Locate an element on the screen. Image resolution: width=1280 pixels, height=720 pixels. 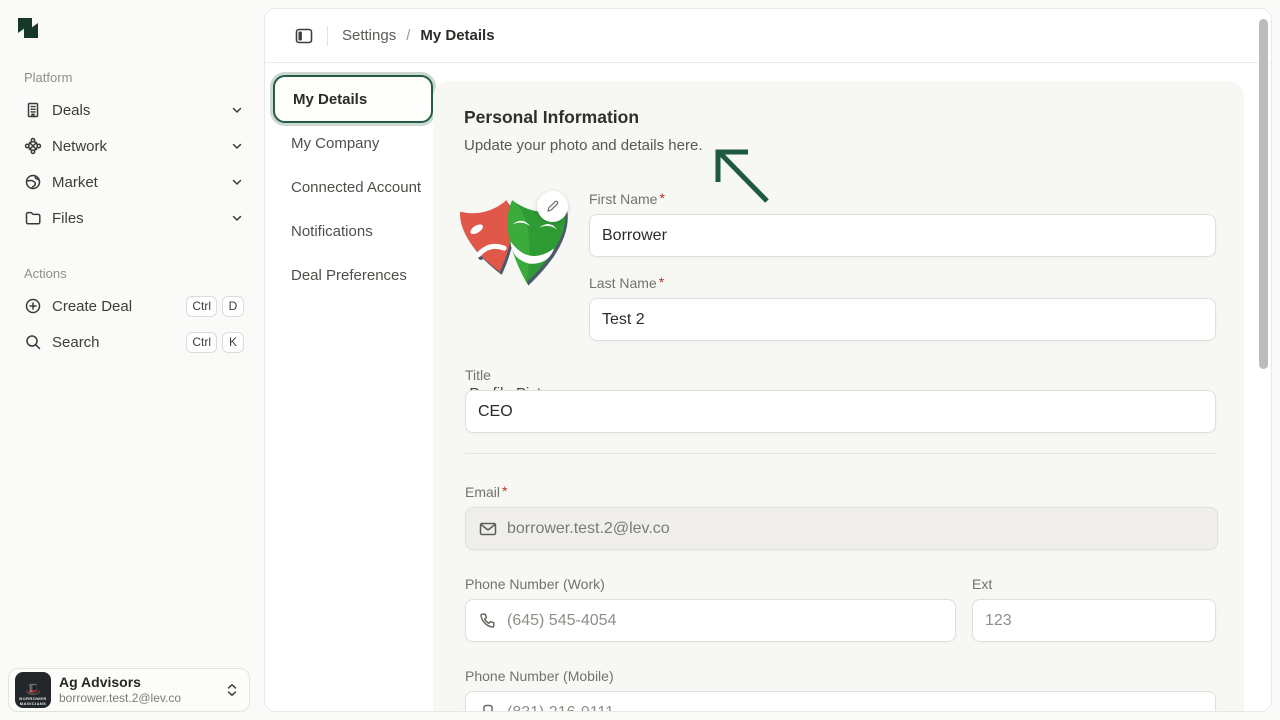
pencil-icon is located at coordinates (553, 206).